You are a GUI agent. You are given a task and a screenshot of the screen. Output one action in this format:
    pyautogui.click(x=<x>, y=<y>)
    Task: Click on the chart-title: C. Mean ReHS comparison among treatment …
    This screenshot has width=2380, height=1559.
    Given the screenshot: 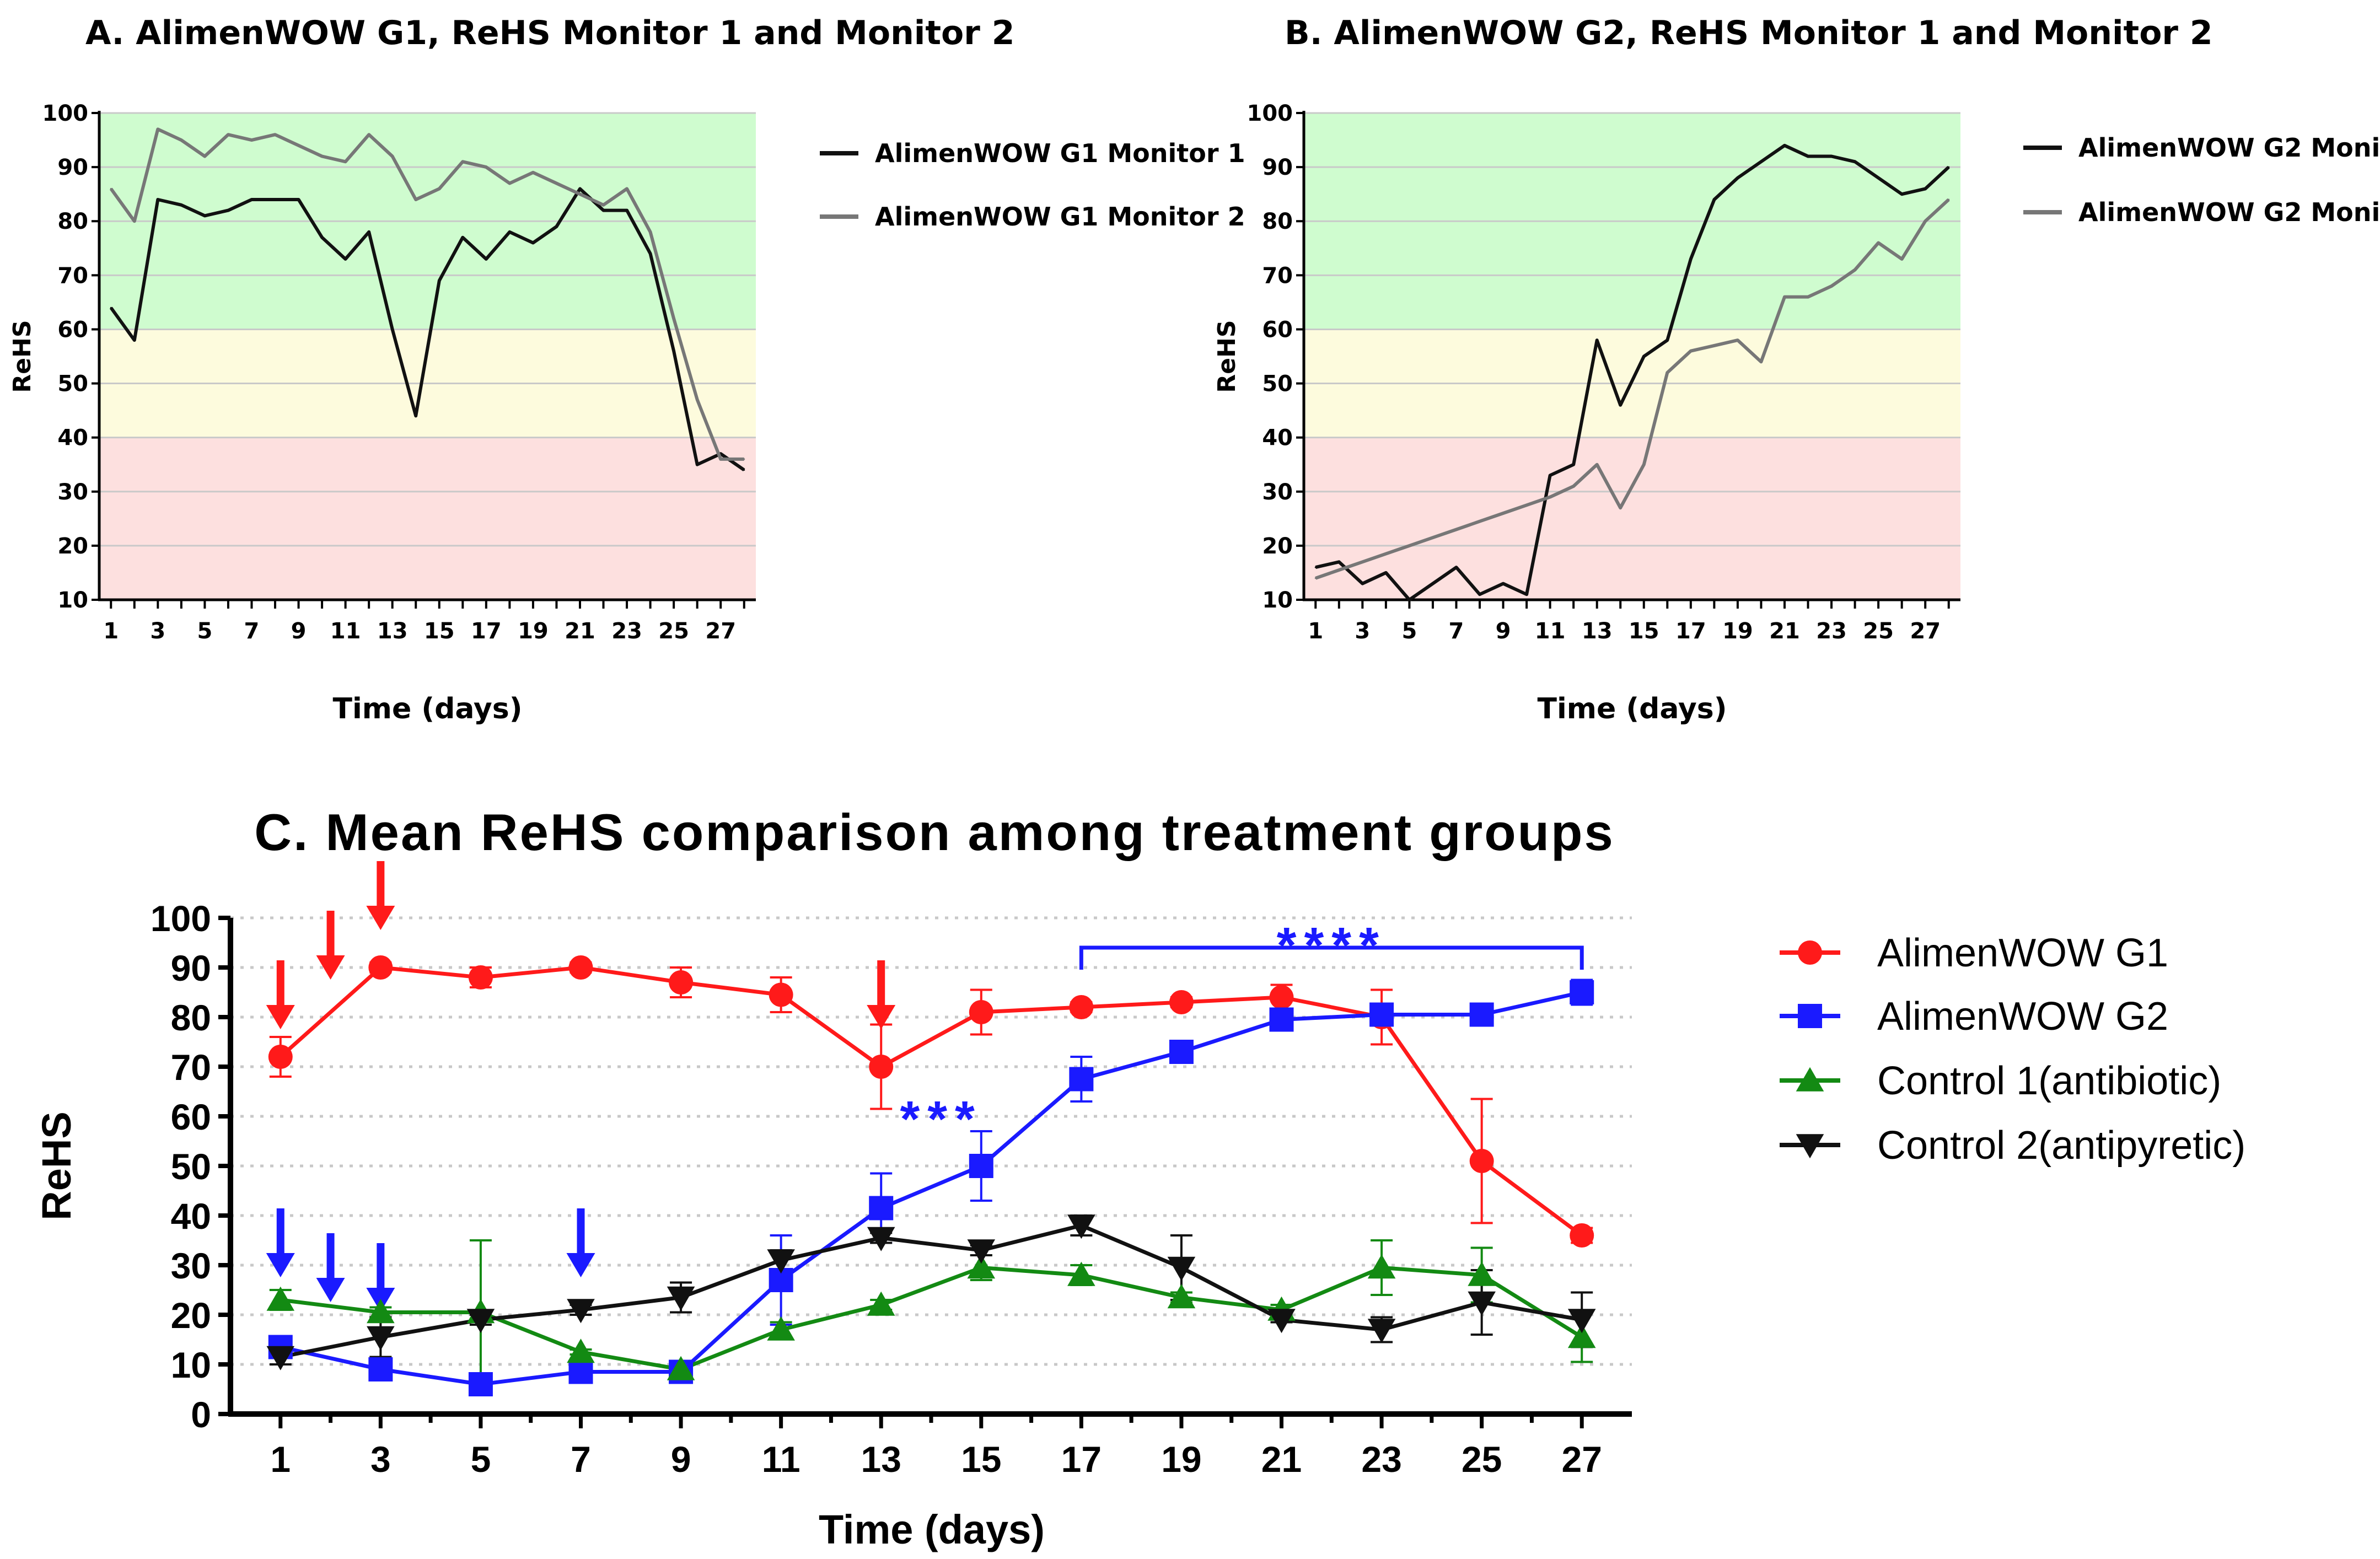 What is the action you would take?
    pyautogui.click(x=934, y=832)
    